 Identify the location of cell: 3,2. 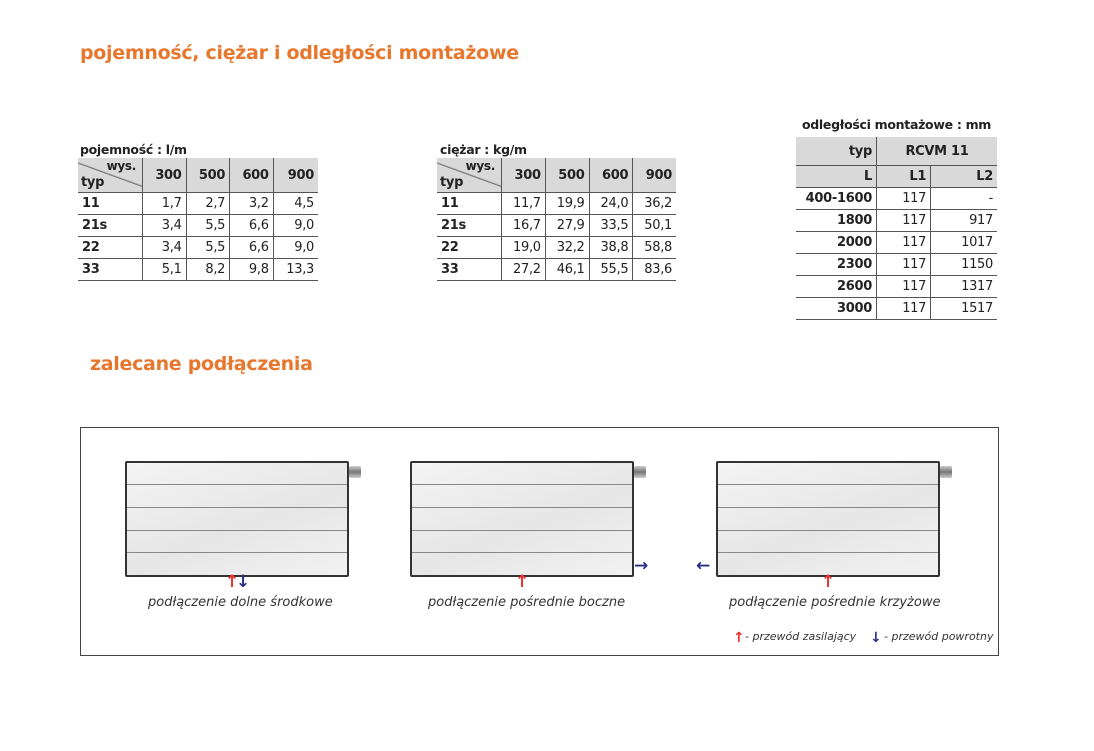
(251, 203).